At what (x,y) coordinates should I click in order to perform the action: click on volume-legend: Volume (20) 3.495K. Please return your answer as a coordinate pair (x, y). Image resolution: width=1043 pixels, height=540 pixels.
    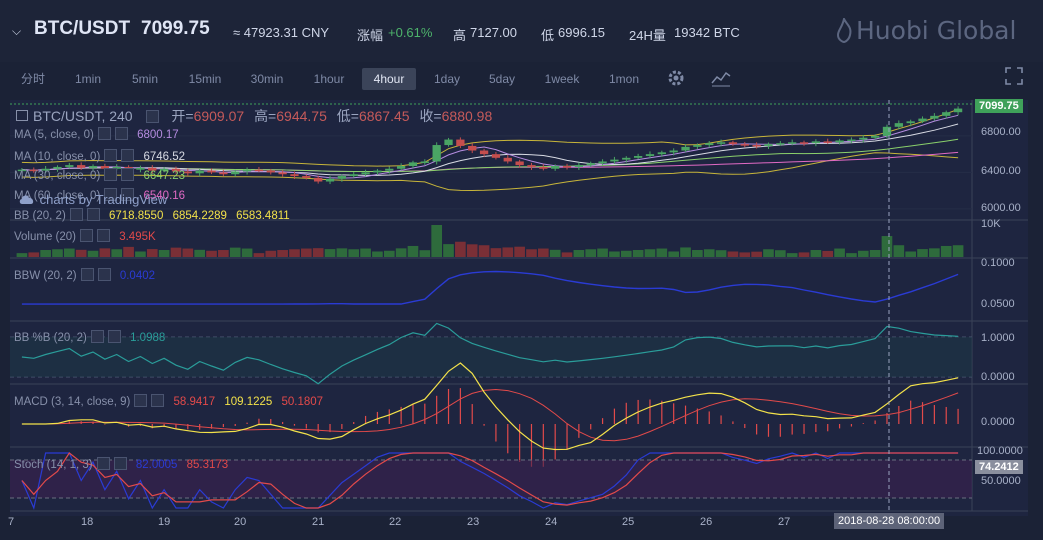
    Looking at the image, I should click on (85, 236).